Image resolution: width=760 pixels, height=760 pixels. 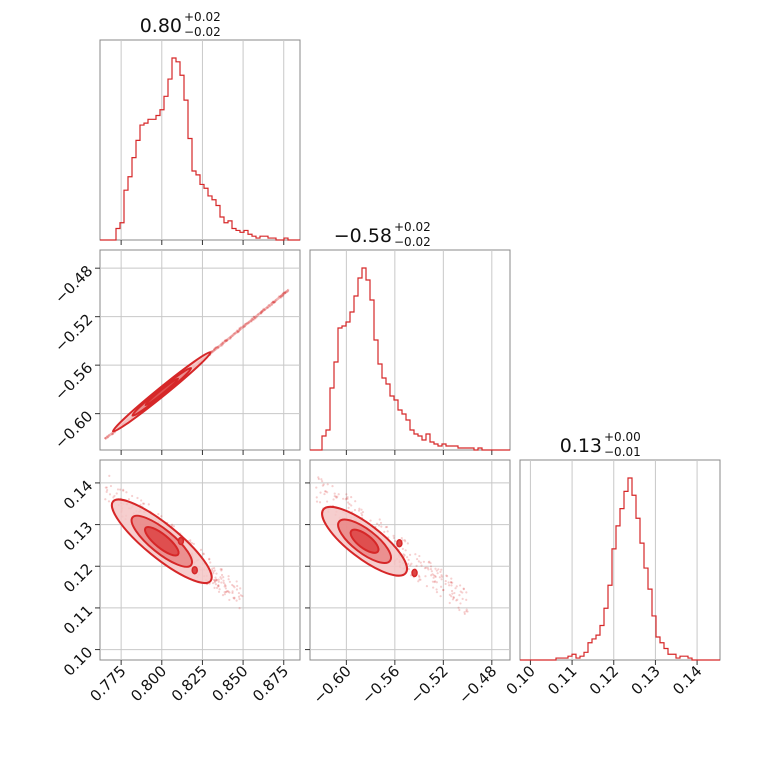 I want to click on x-tick-label: −0.52, so click(x=429, y=684).